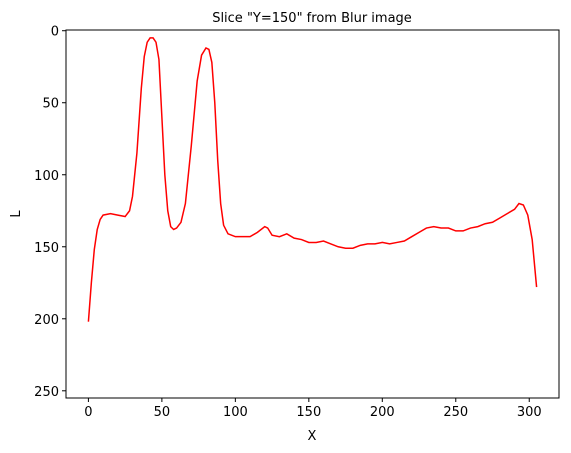  I want to click on x-tick-label: 150, so click(308, 412).